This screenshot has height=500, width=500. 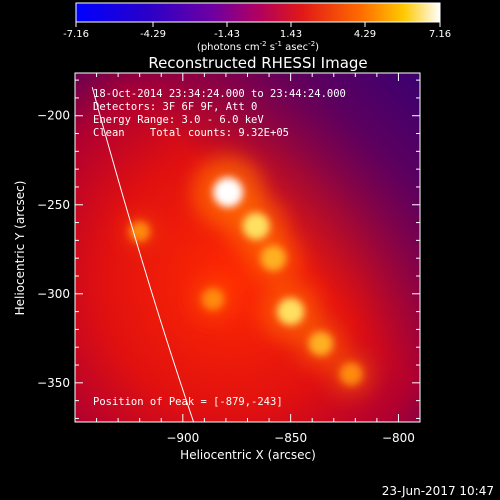 I want to click on x-tick-label-2: −800, so click(x=398, y=438).